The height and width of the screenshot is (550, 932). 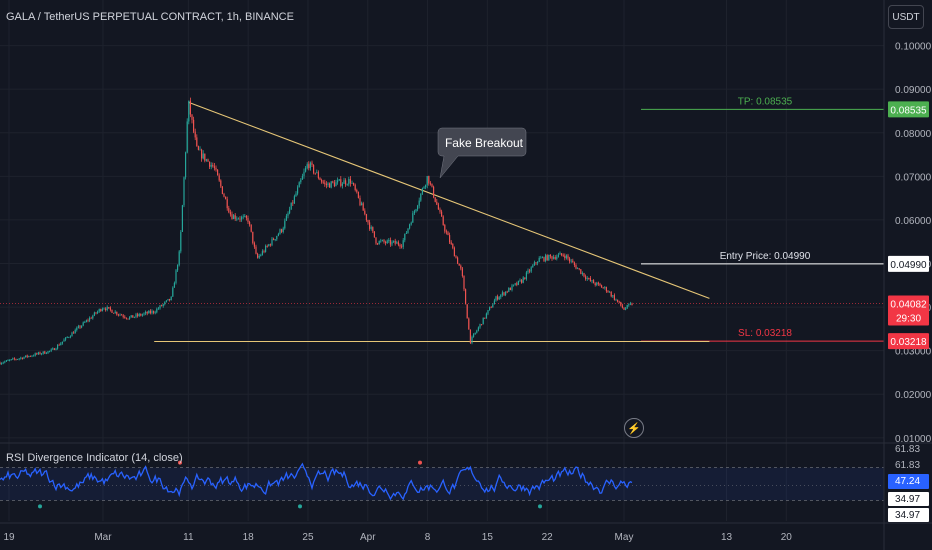 What do you see at coordinates (94, 458) in the screenshot?
I see `rsi-indicator-title: RSI Divergence Indicator (14, close)` at bounding box center [94, 458].